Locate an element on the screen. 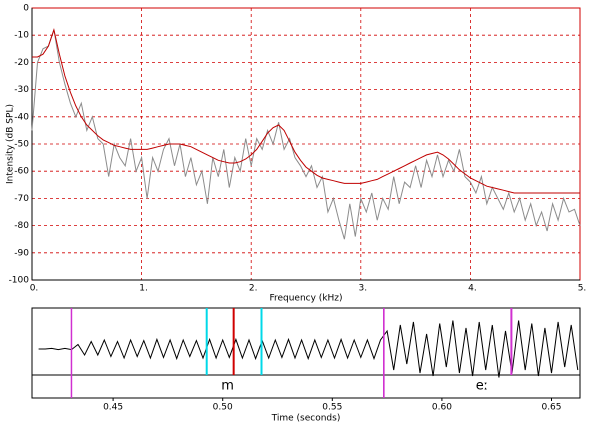 Image resolution: width=590 pixels, height=425 pixels. y-tick-label: -40 is located at coordinates (21, 117).